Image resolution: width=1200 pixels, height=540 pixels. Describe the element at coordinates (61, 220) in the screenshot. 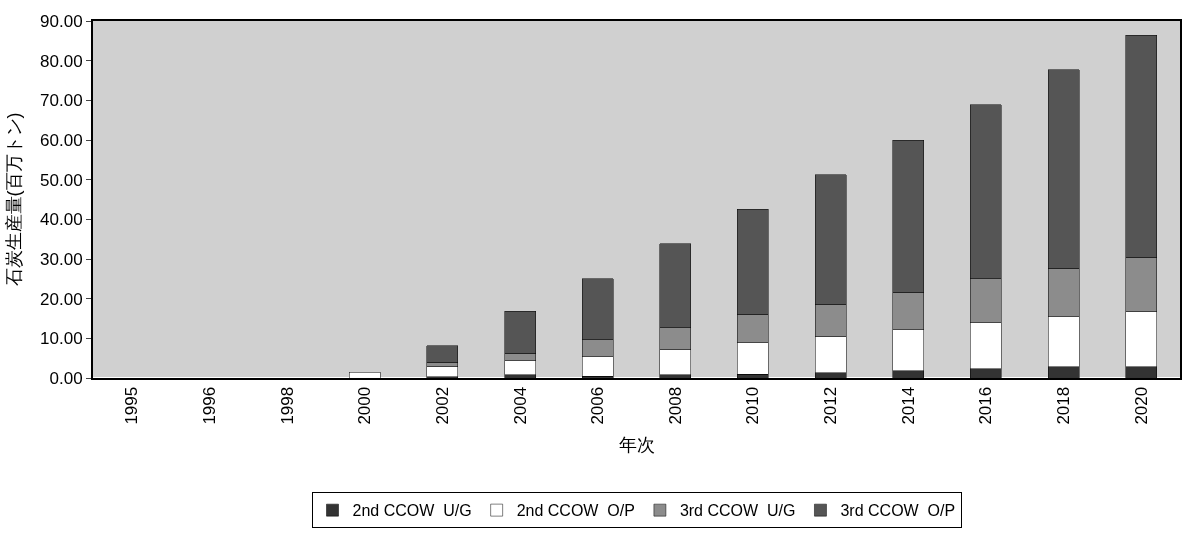

I see `y-tick-label: 40.00` at that location.